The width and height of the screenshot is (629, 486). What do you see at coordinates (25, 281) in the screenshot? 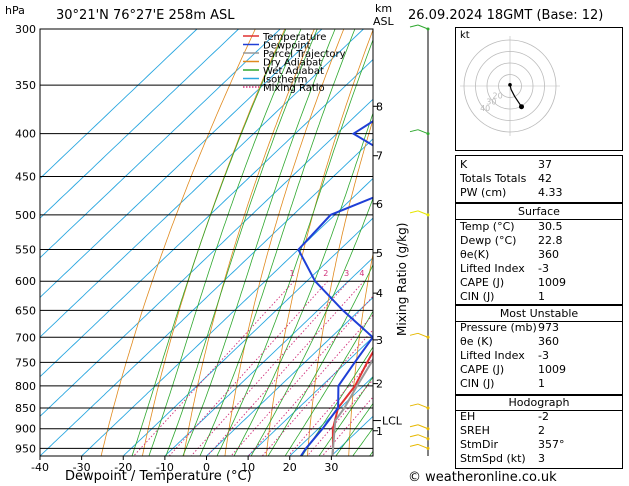
I see `pressure-tick-label: 600` at bounding box center [25, 281].